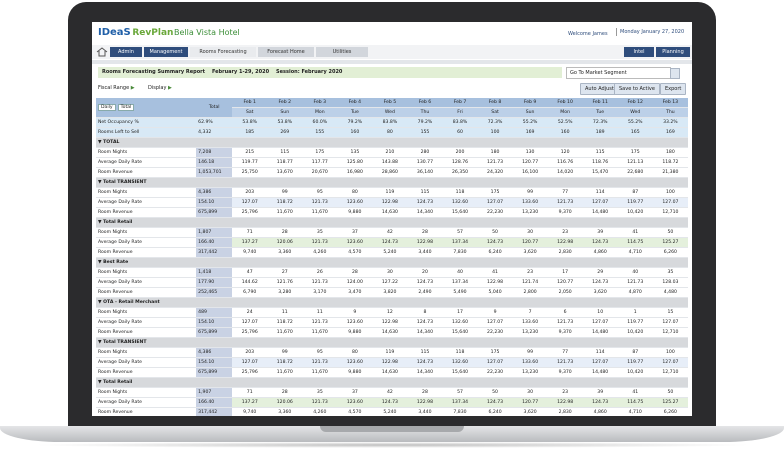 The image size is (784, 456). Describe the element at coordinates (342, 52) in the screenshot. I see `nav-tab: Utilities` at that location.